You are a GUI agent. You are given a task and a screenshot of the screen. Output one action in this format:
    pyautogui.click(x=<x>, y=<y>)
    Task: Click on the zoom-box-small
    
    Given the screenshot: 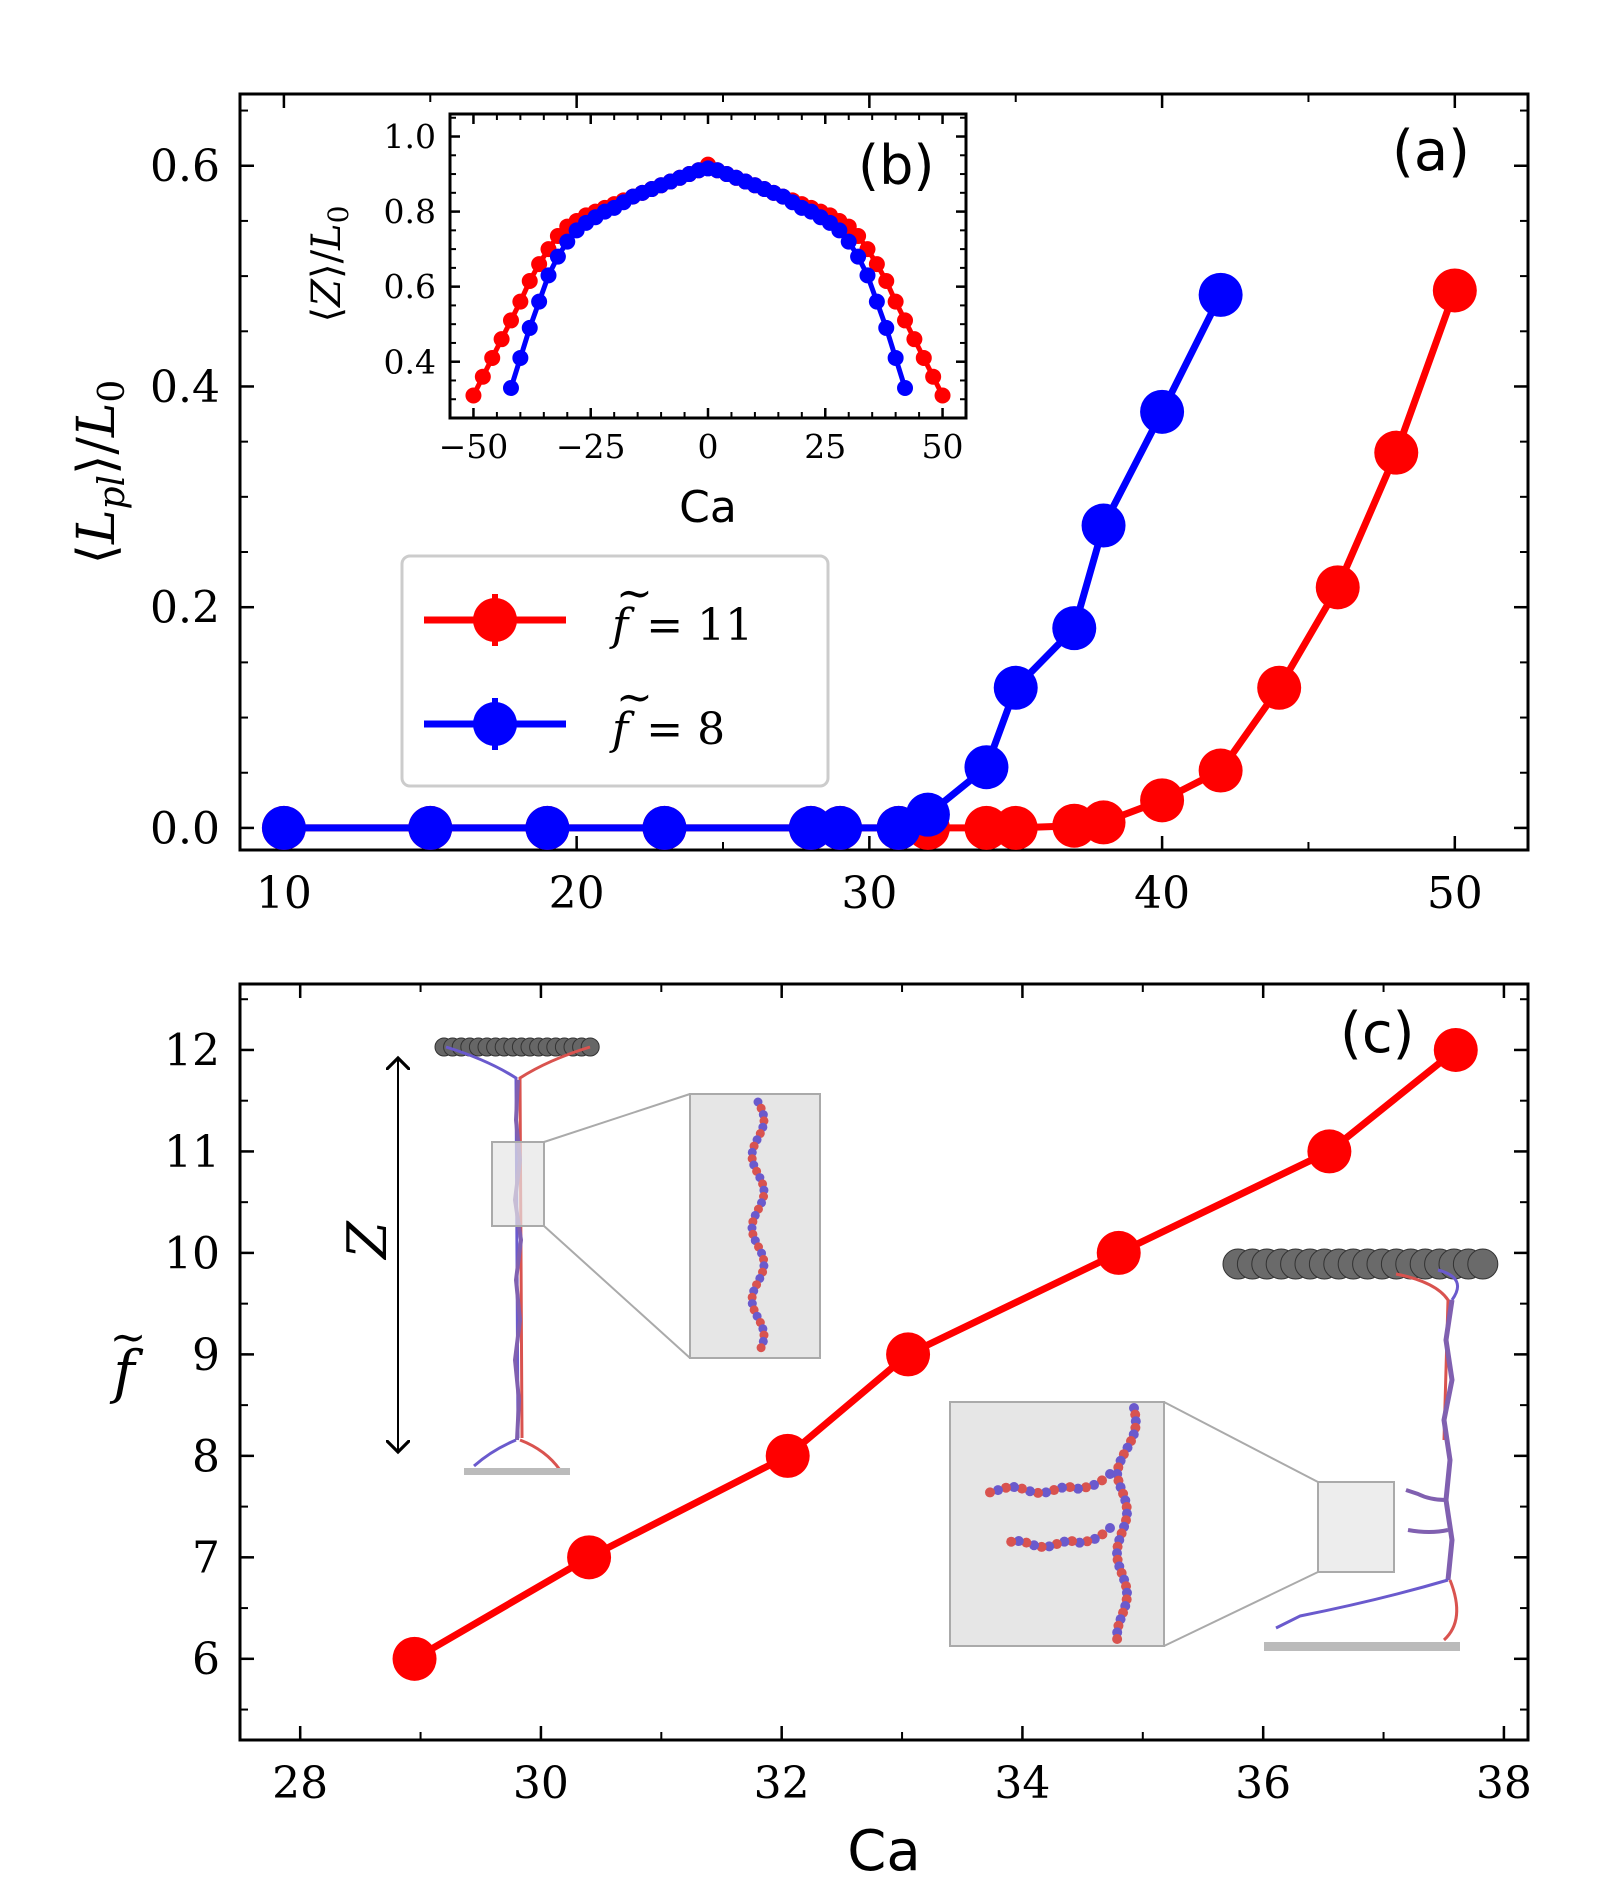 What is the action you would take?
    pyautogui.click(x=518, y=1184)
    